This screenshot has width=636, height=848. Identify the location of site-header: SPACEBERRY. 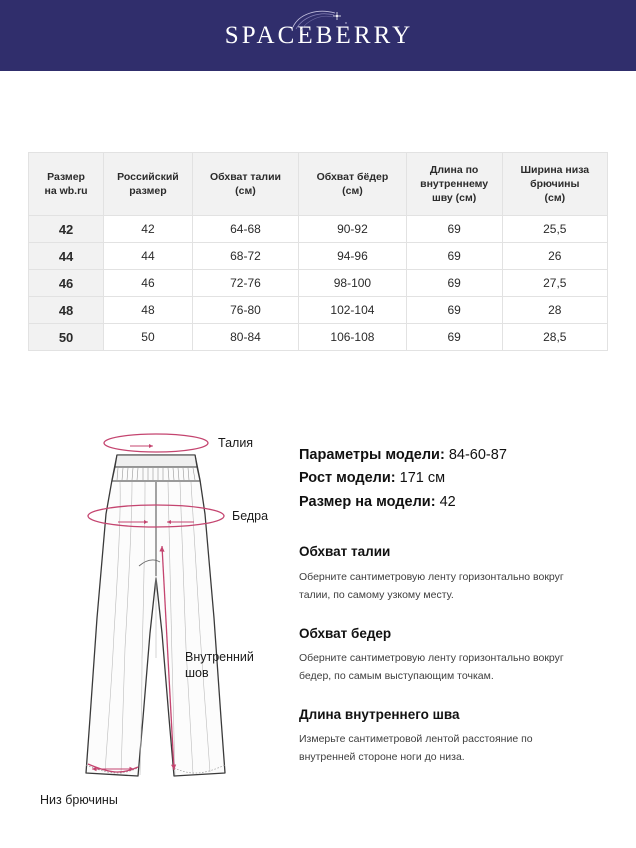
(318, 35).